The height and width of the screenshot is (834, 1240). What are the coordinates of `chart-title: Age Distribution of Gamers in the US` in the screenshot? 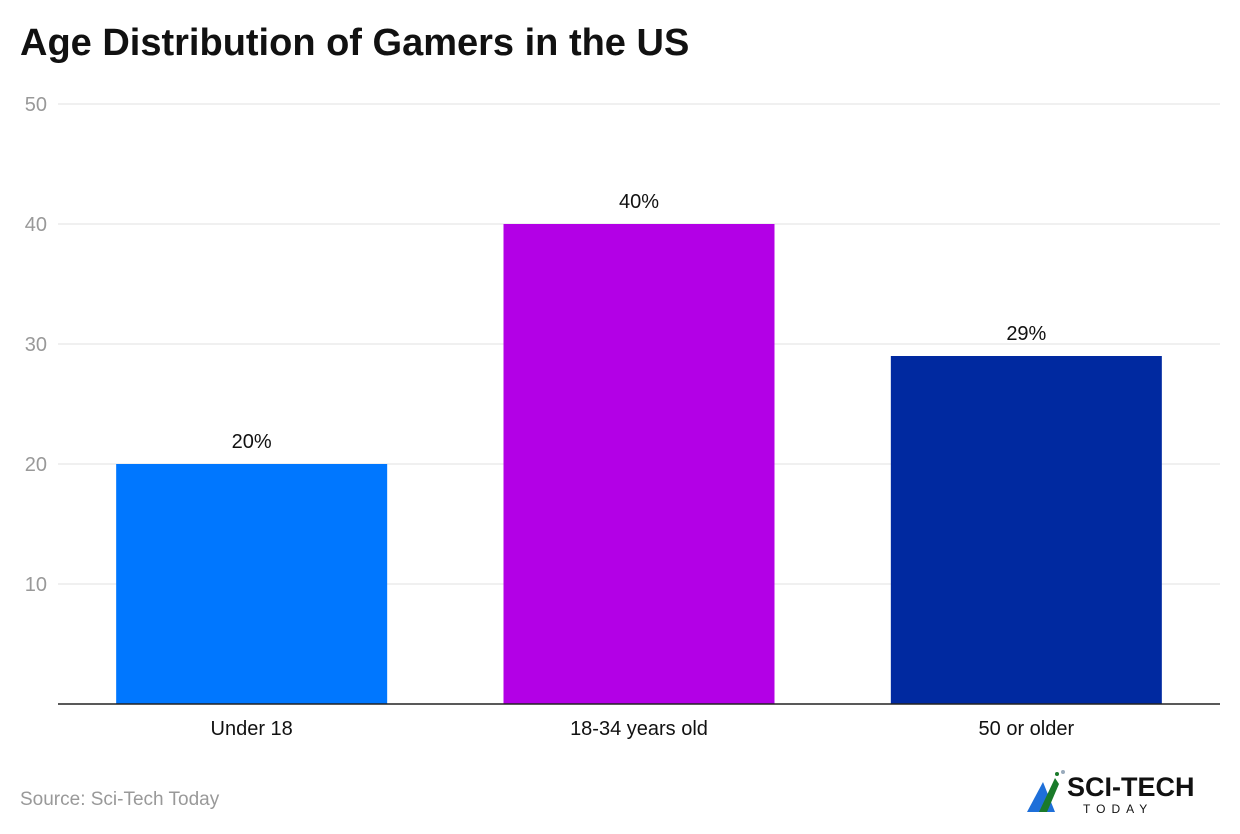 It's located at (355, 43).